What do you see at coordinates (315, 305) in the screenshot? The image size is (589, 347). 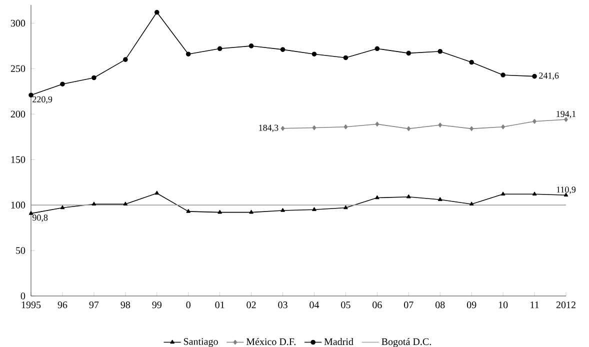 I see `x-tick-label: 04` at bounding box center [315, 305].